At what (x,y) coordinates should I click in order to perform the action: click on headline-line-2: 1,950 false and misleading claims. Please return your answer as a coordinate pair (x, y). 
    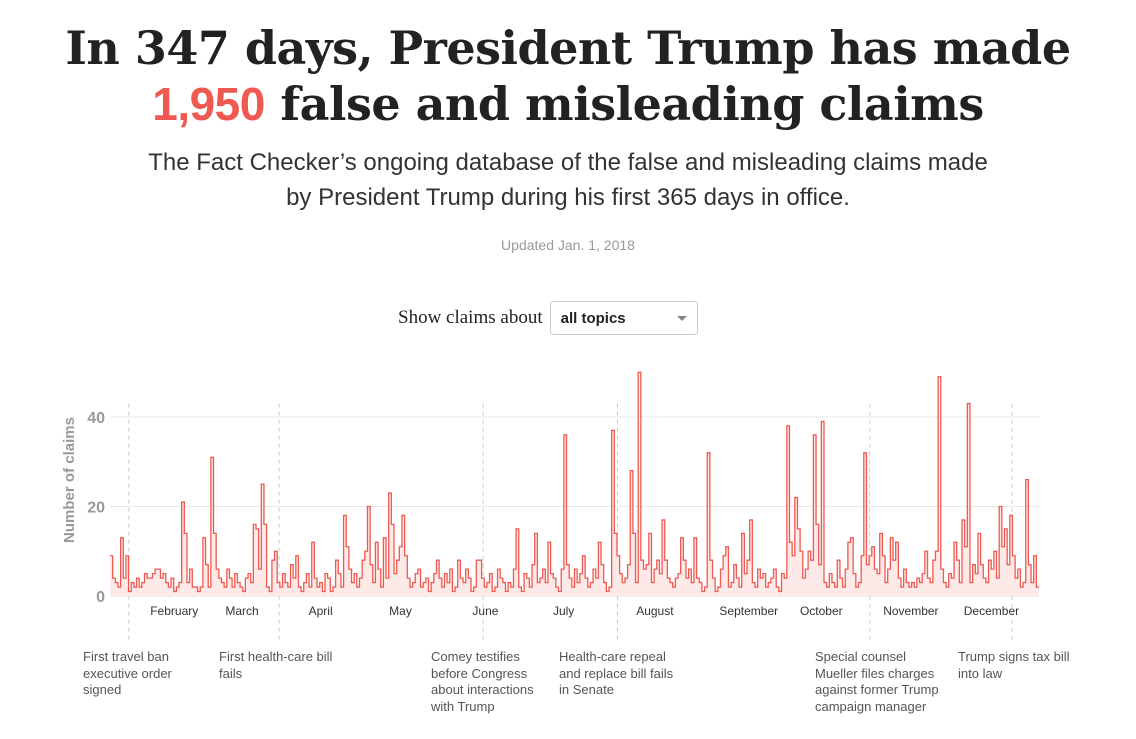
    Looking at the image, I should click on (568, 104).